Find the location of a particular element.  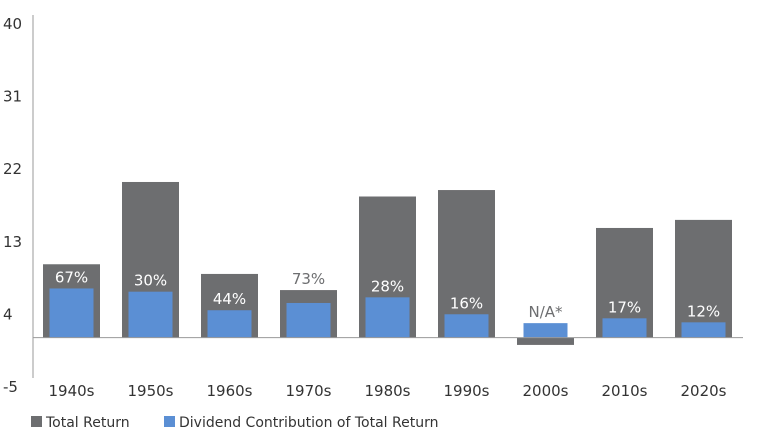

y-tick-label: -5 is located at coordinates (10, 387).